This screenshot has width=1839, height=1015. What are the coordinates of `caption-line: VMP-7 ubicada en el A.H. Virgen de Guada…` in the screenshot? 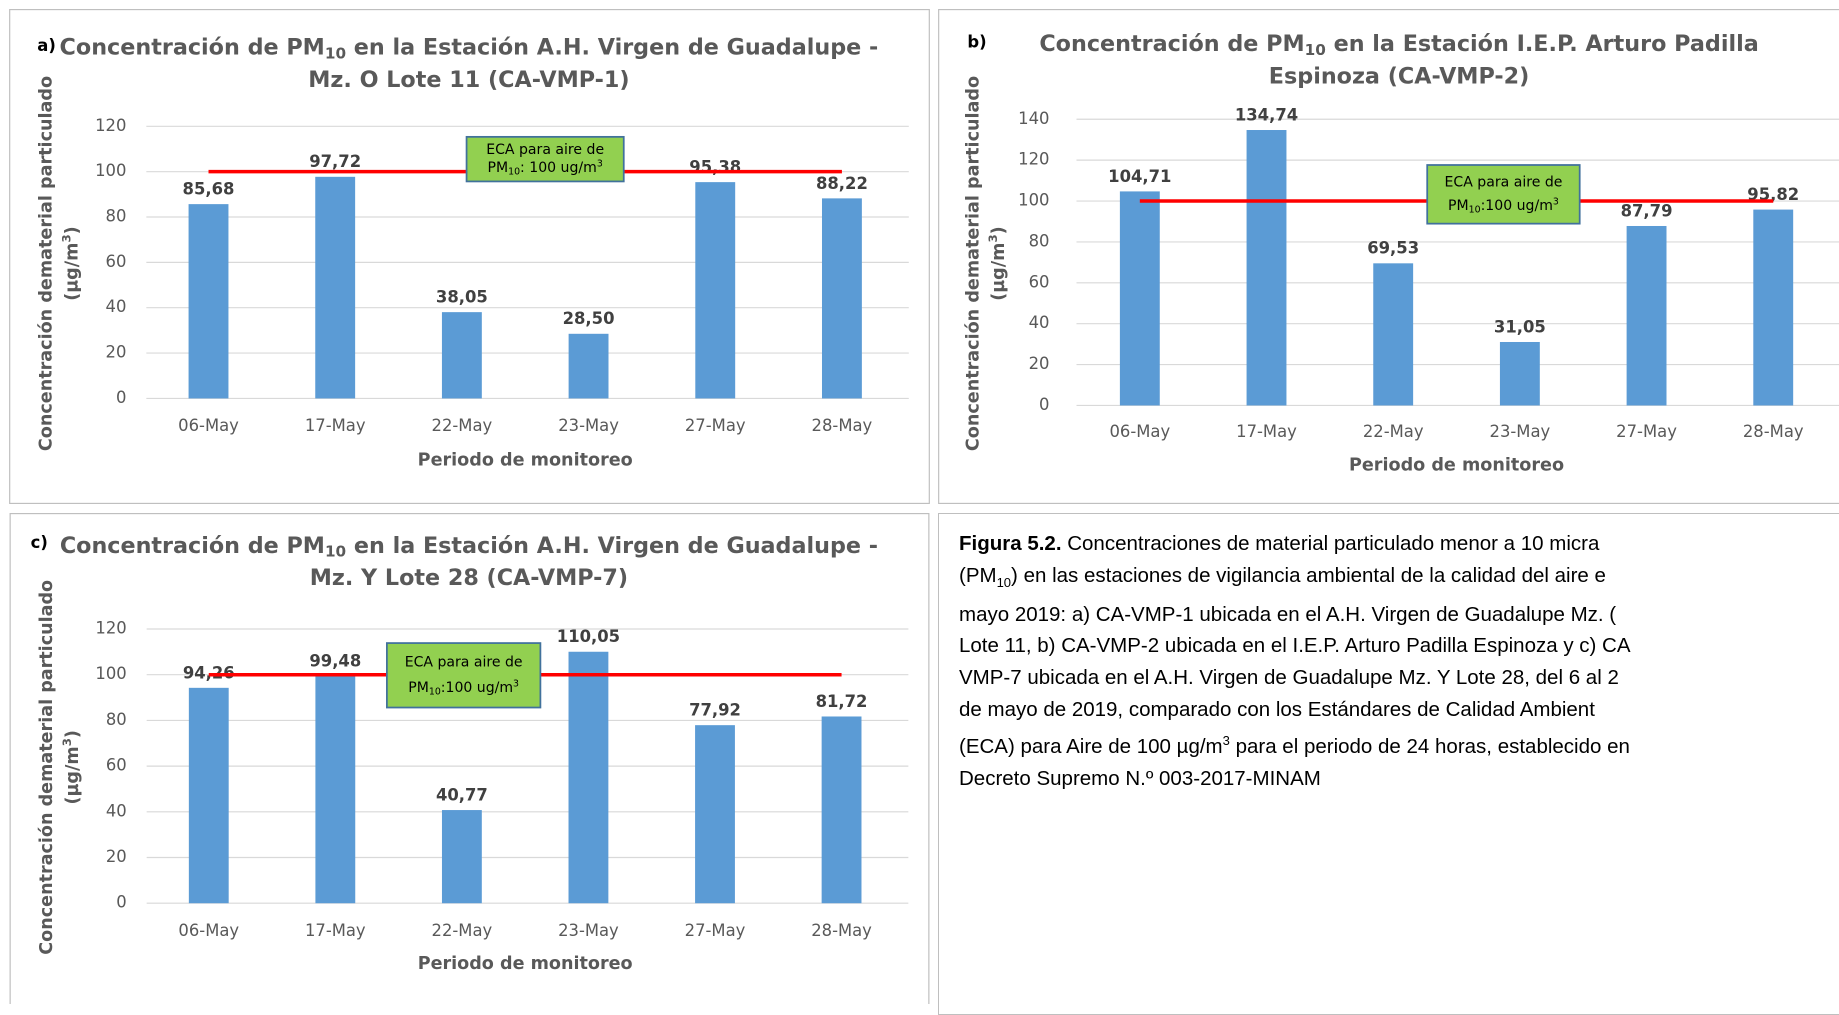 It's located at (1289, 677).